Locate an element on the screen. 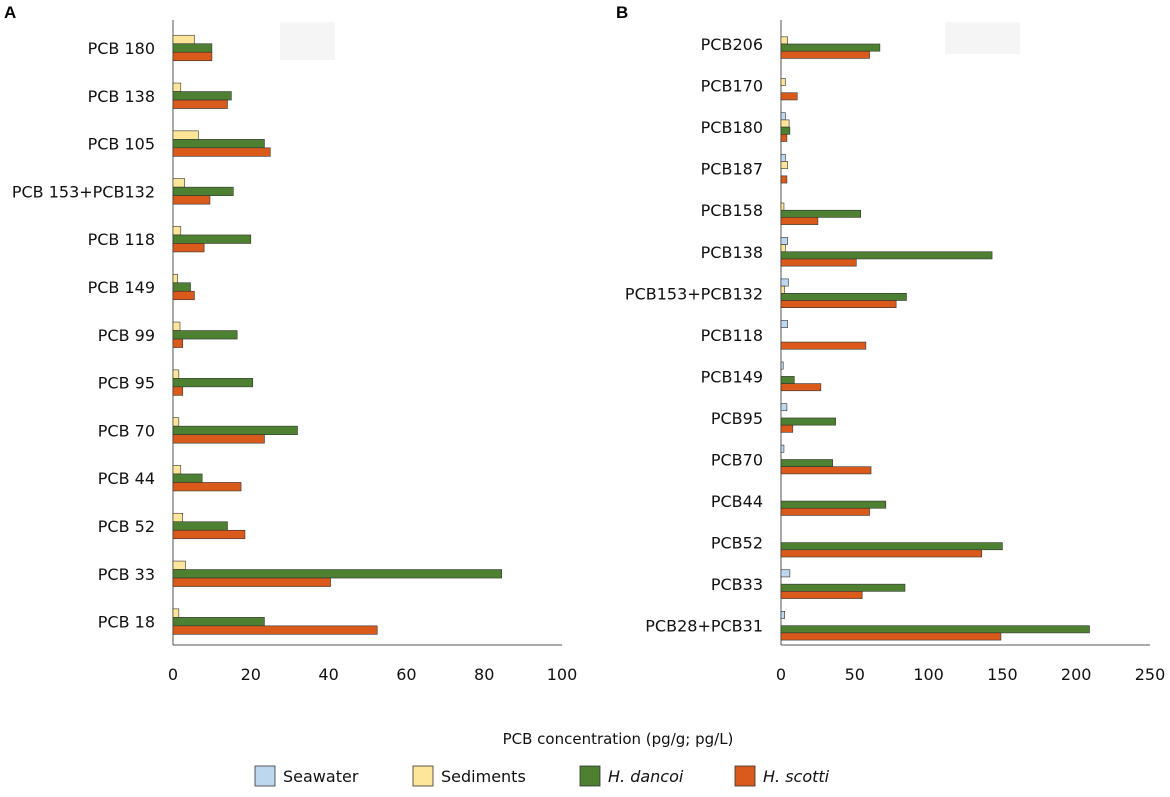 The image size is (1170, 797). panel-b-category-label: PCB180 is located at coordinates (732, 127).